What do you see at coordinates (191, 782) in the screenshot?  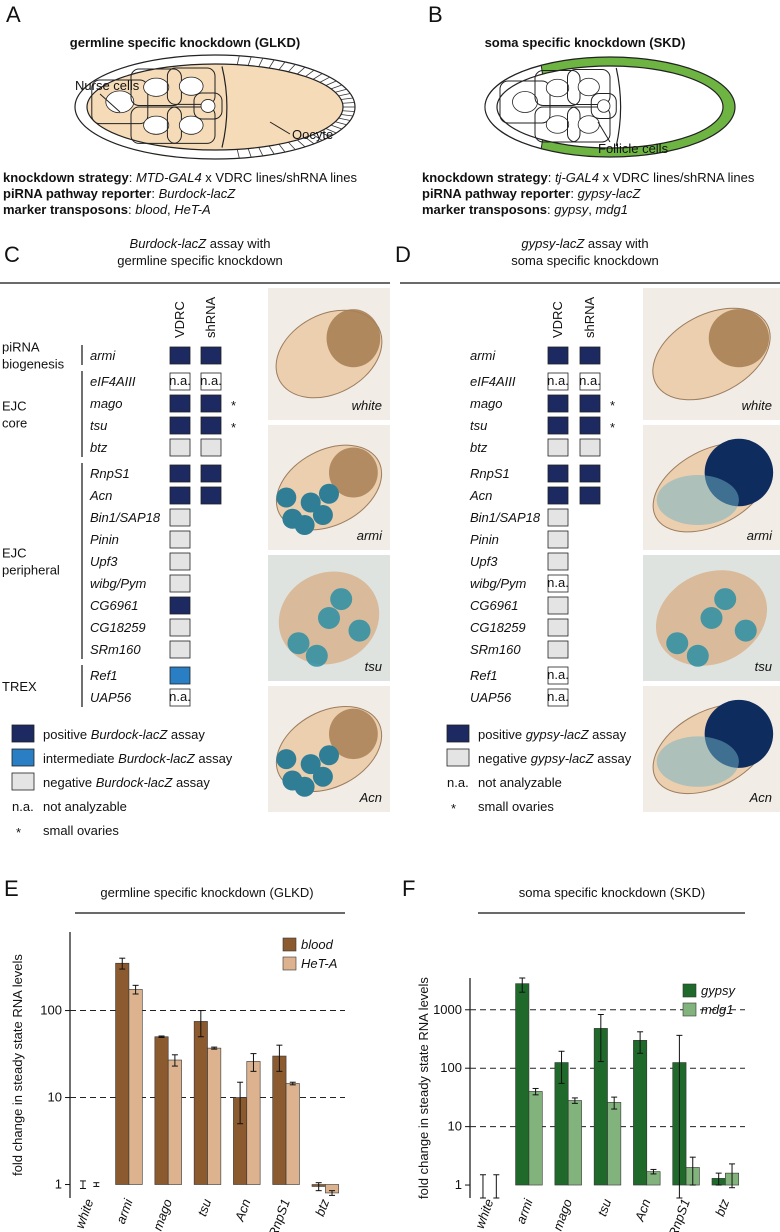 I see `text-part: assay` at bounding box center [191, 782].